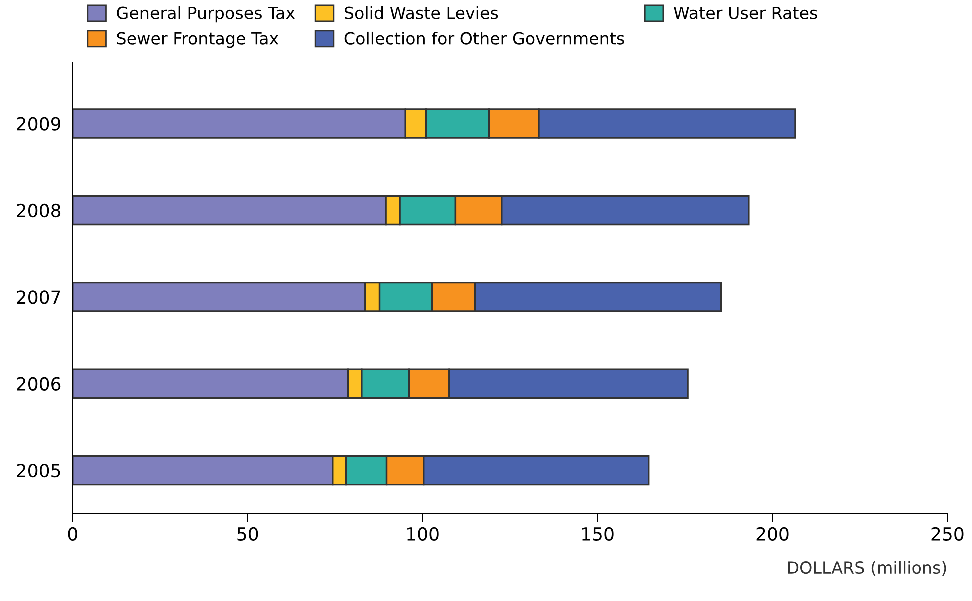 The width and height of the screenshot is (972, 601). What do you see at coordinates (39, 384) in the screenshot?
I see `y-tick-label: 2006` at bounding box center [39, 384].